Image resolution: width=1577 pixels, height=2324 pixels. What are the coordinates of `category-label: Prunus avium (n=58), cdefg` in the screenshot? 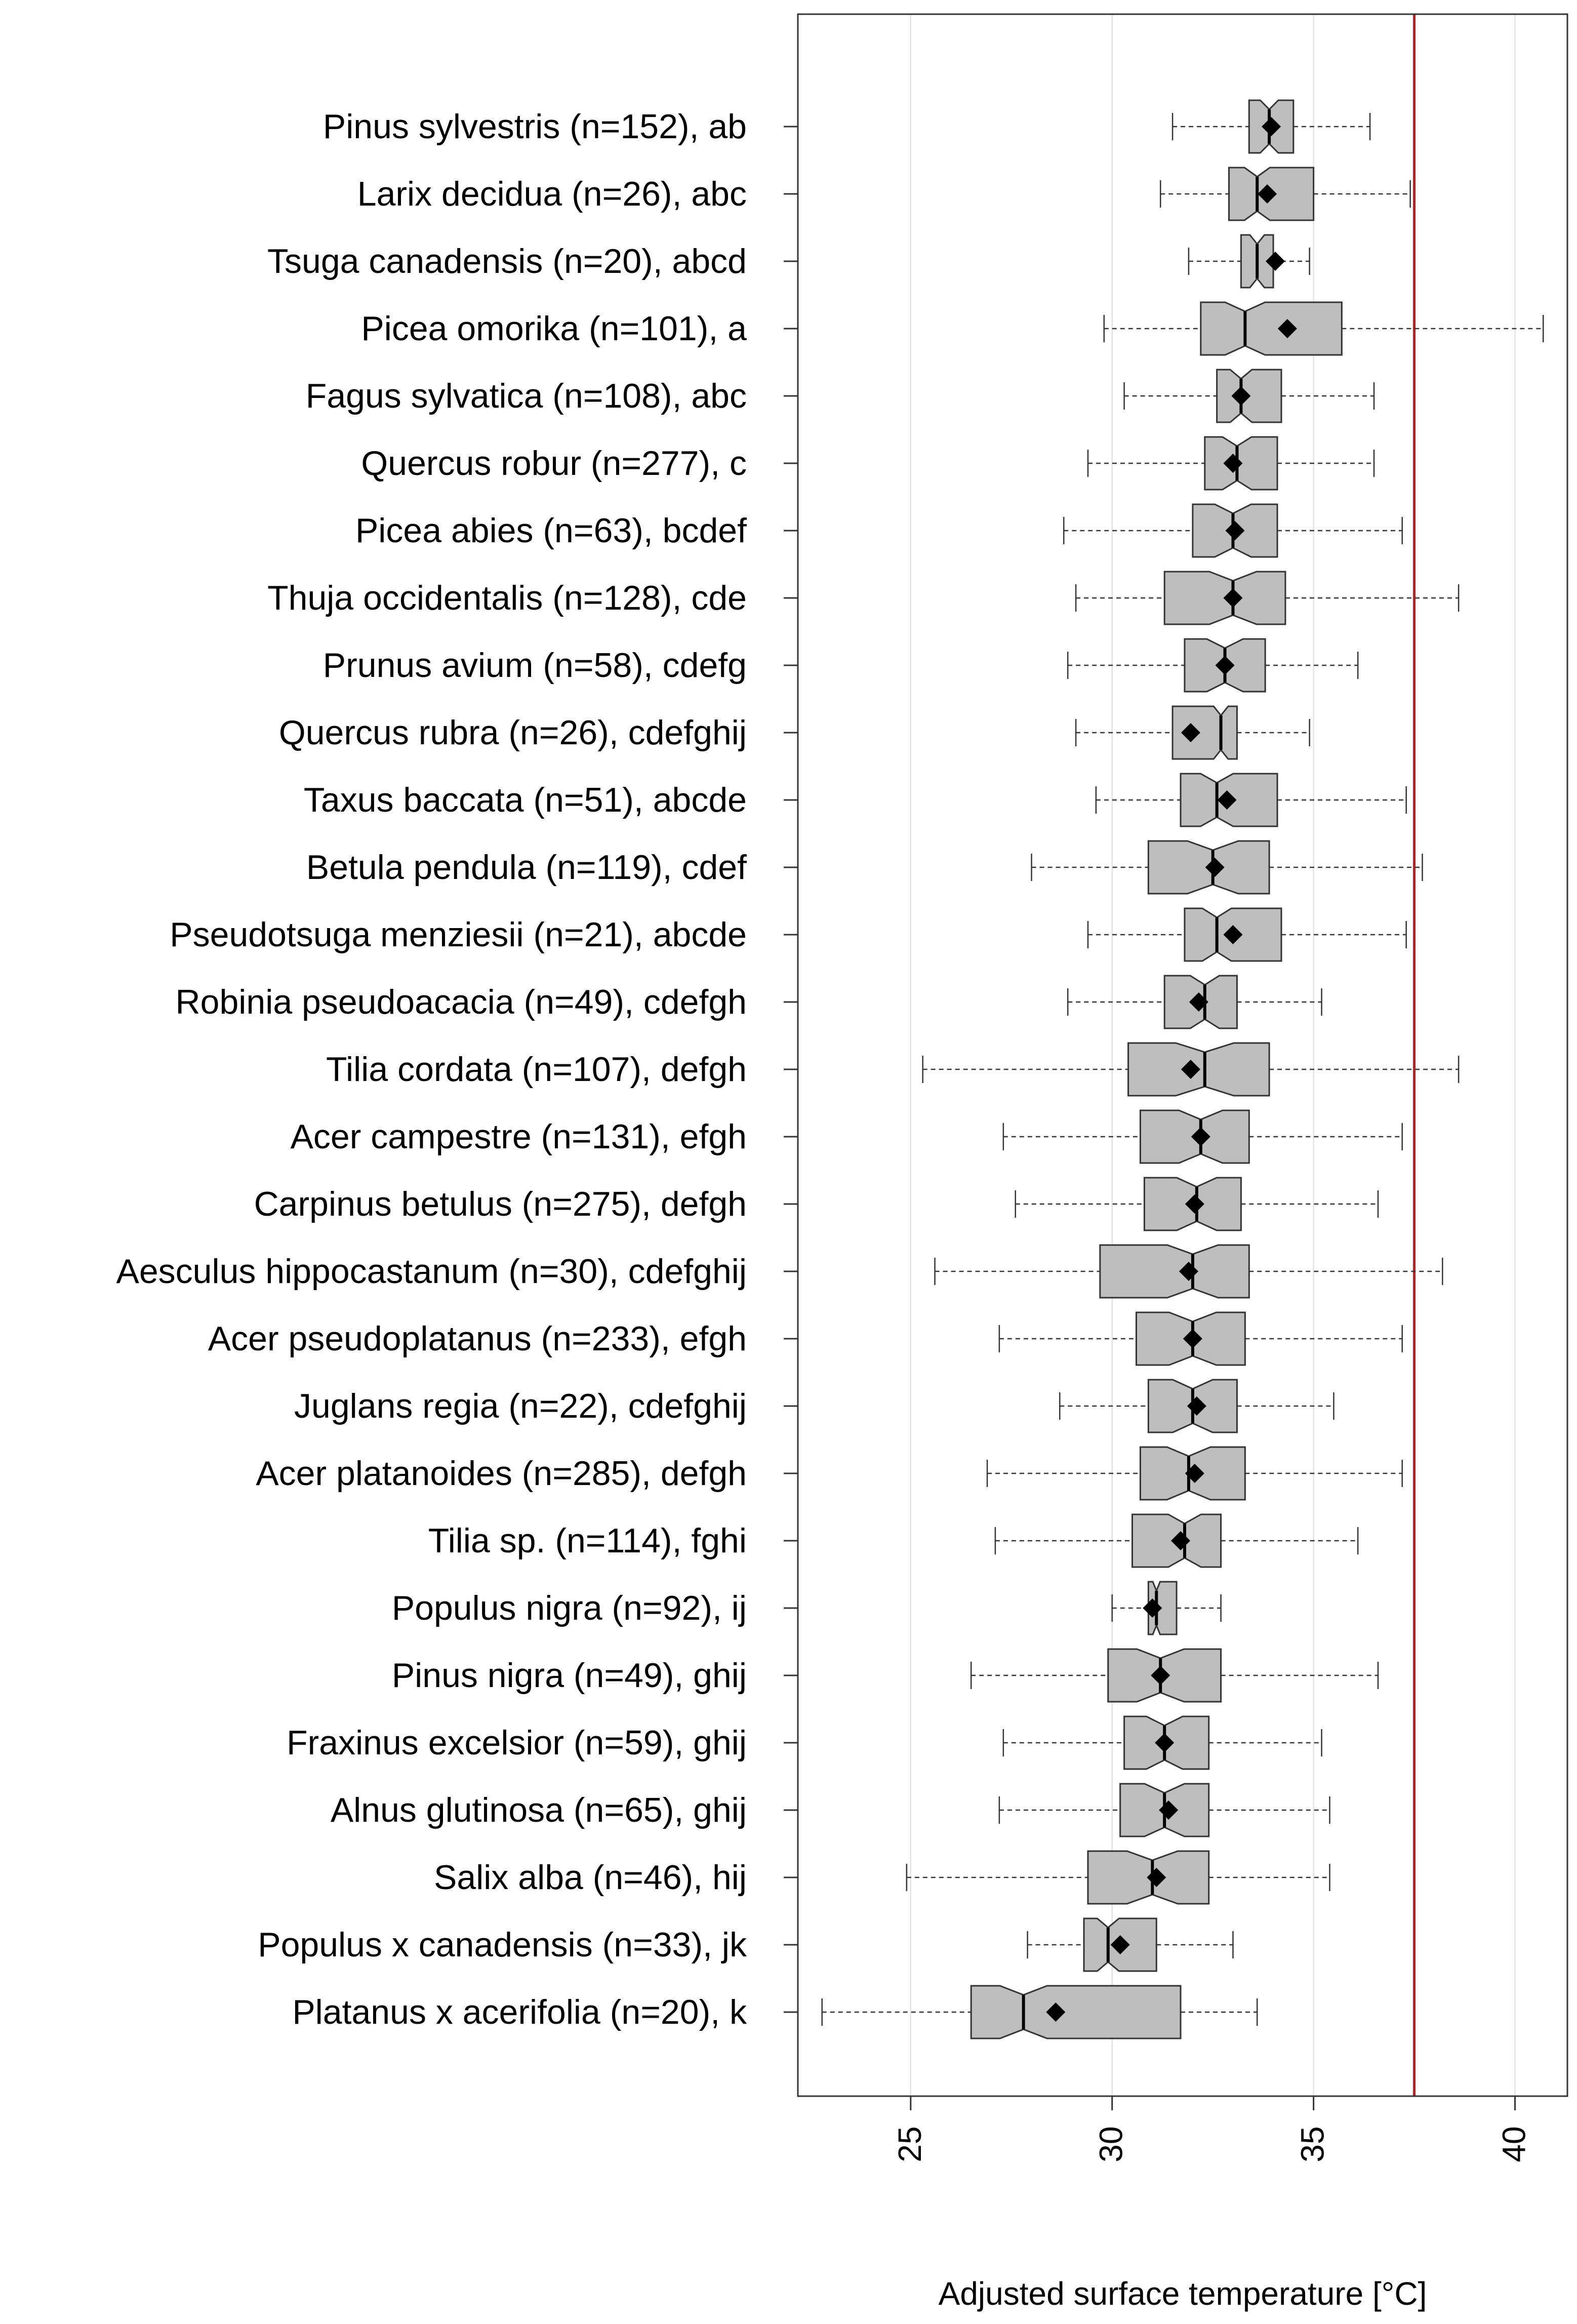 It's located at (535, 666).